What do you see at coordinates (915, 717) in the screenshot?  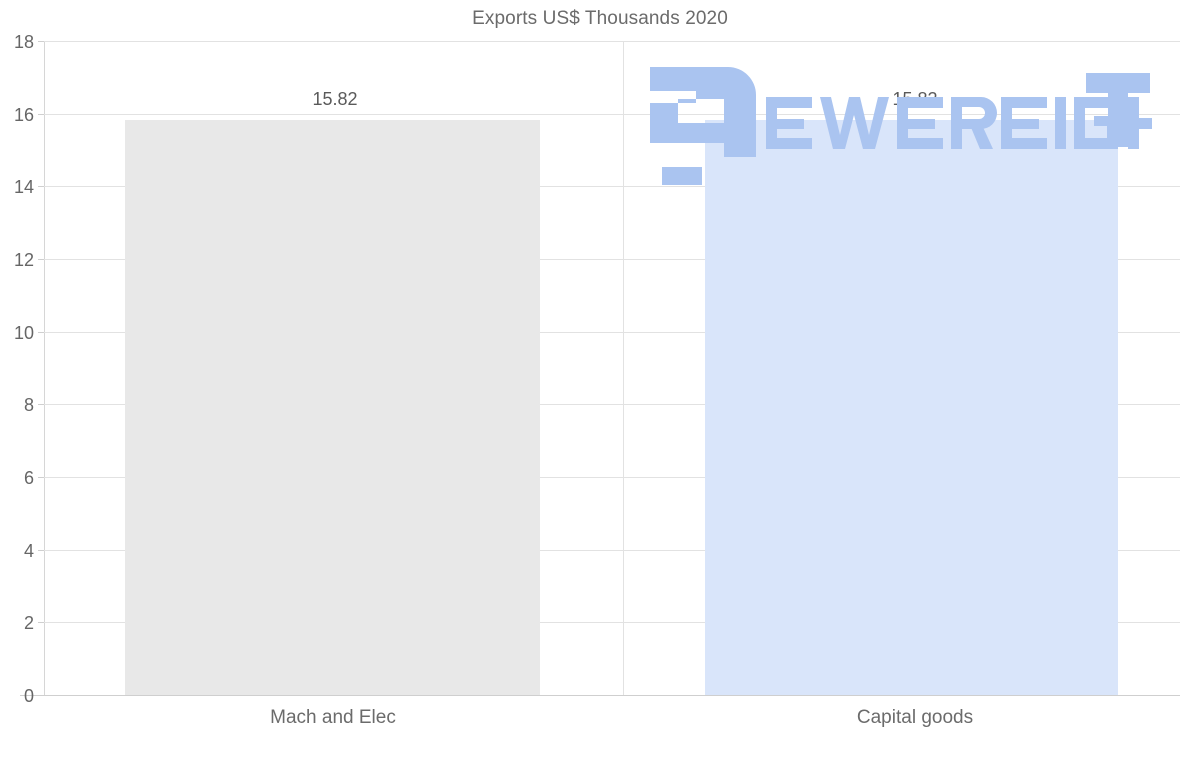 I see `x-tick-label-capital-goods: Capital goods` at bounding box center [915, 717].